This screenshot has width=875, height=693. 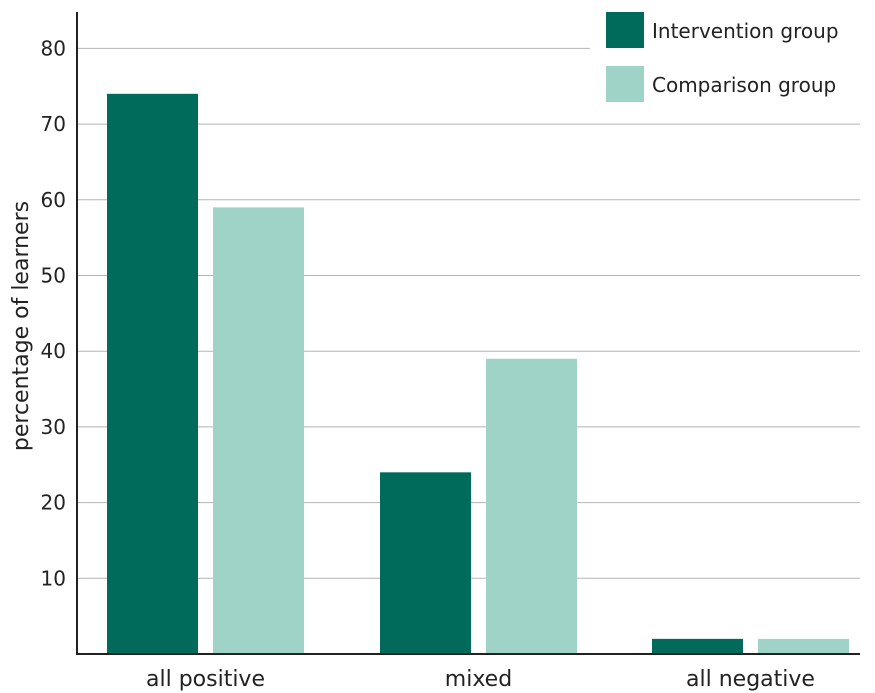 What do you see at coordinates (53, 124) in the screenshot?
I see `y-tick-label: 70` at bounding box center [53, 124].